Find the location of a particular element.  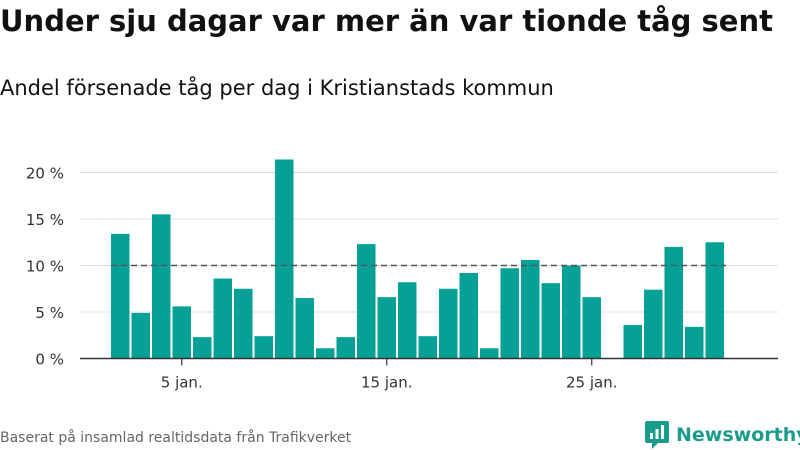

x-tick-label: 25 jan. is located at coordinates (592, 383).